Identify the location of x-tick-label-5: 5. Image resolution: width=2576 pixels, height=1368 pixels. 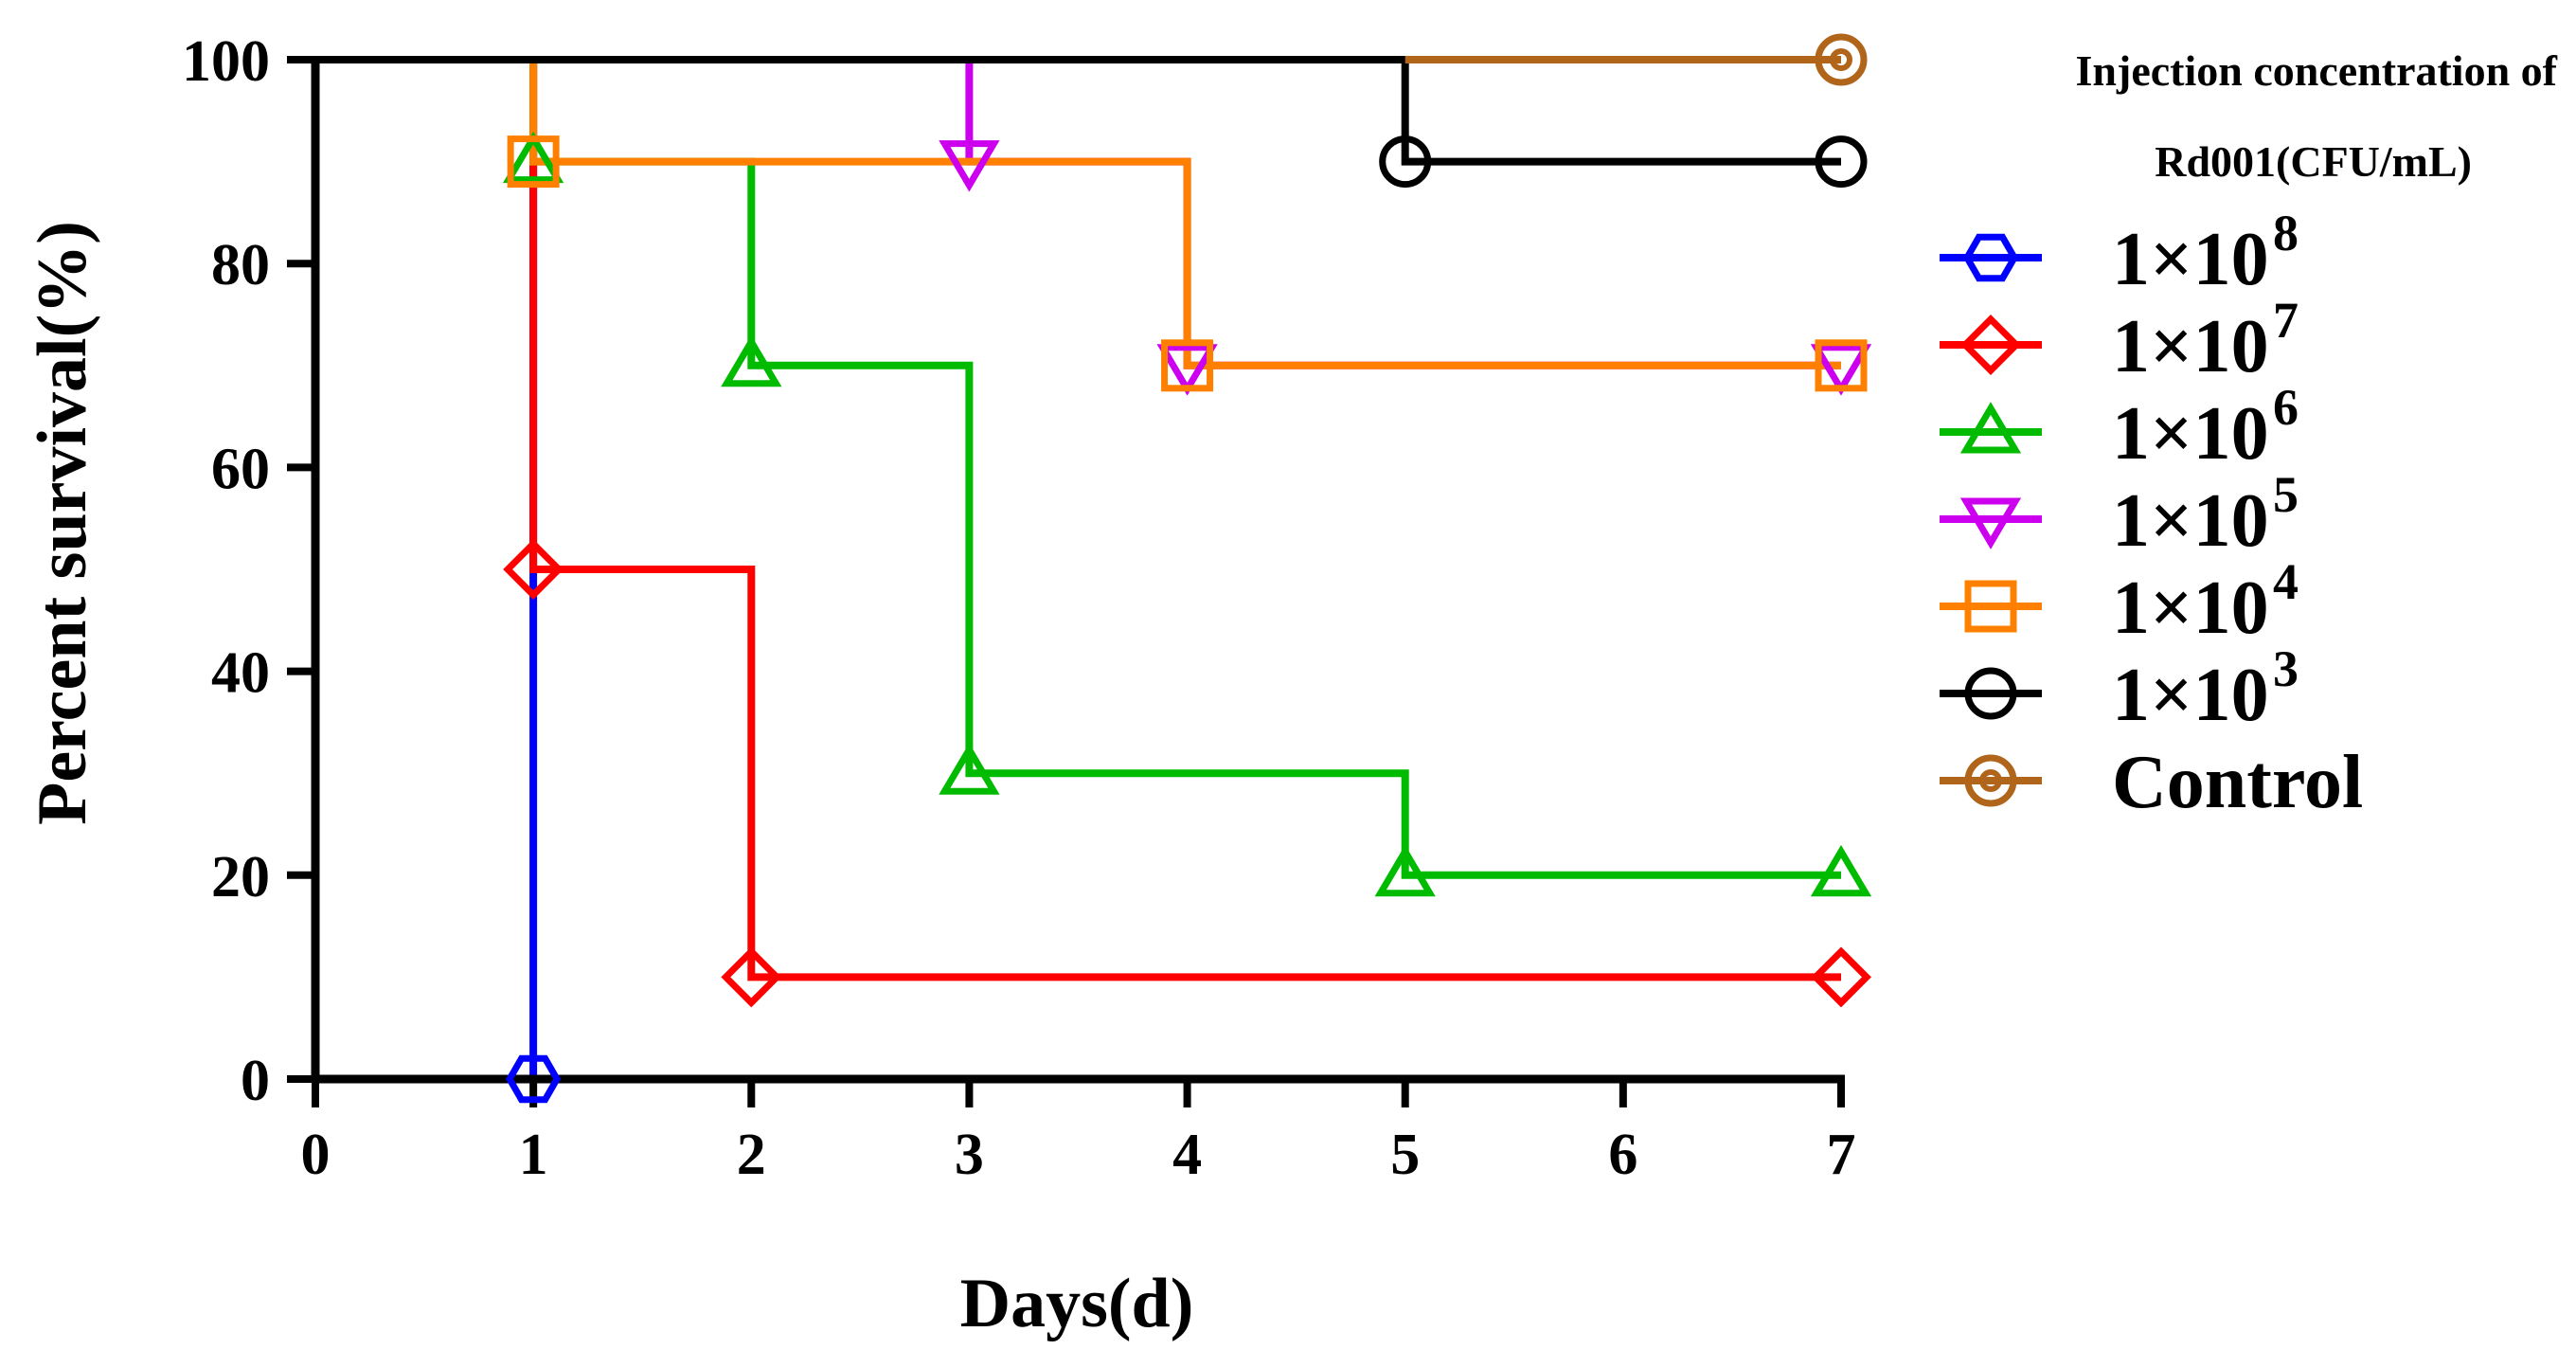
(1405, 1155).